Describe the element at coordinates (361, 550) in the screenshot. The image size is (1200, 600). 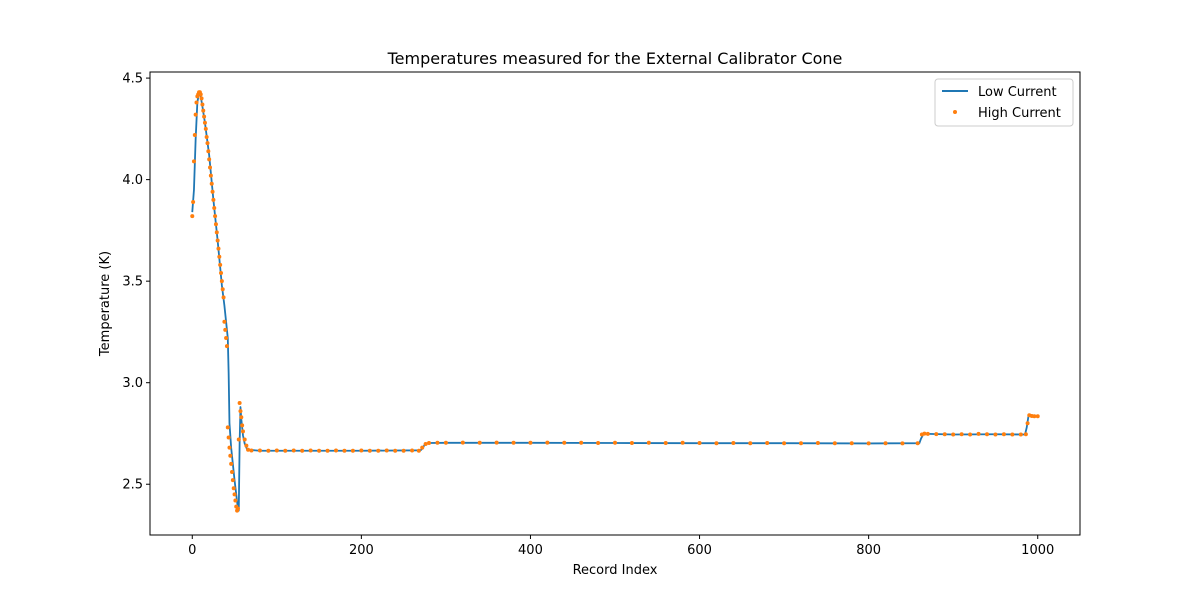
I see `x-tick-label: 200` at that location.